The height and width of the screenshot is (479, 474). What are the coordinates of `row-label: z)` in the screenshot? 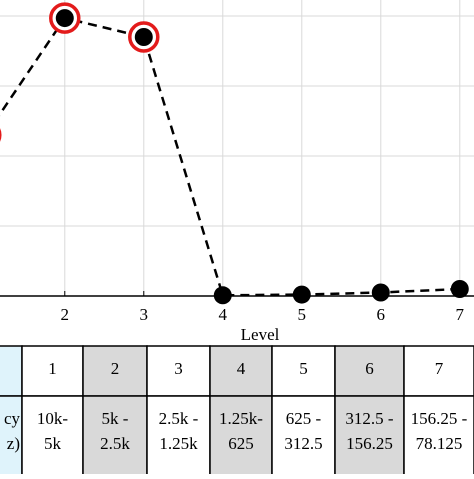 It's located at (13, 443).